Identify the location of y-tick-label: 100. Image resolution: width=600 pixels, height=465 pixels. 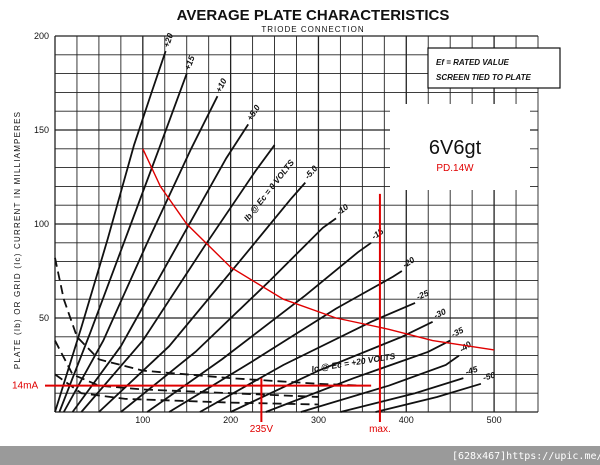
(41, 224).